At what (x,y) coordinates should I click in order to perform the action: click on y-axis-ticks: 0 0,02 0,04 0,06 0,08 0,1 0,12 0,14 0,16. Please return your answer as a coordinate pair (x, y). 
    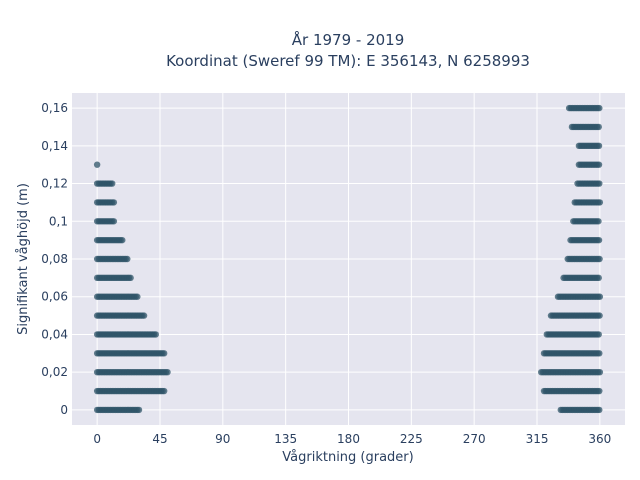
    Looking at the image, I should click on (54, 259).